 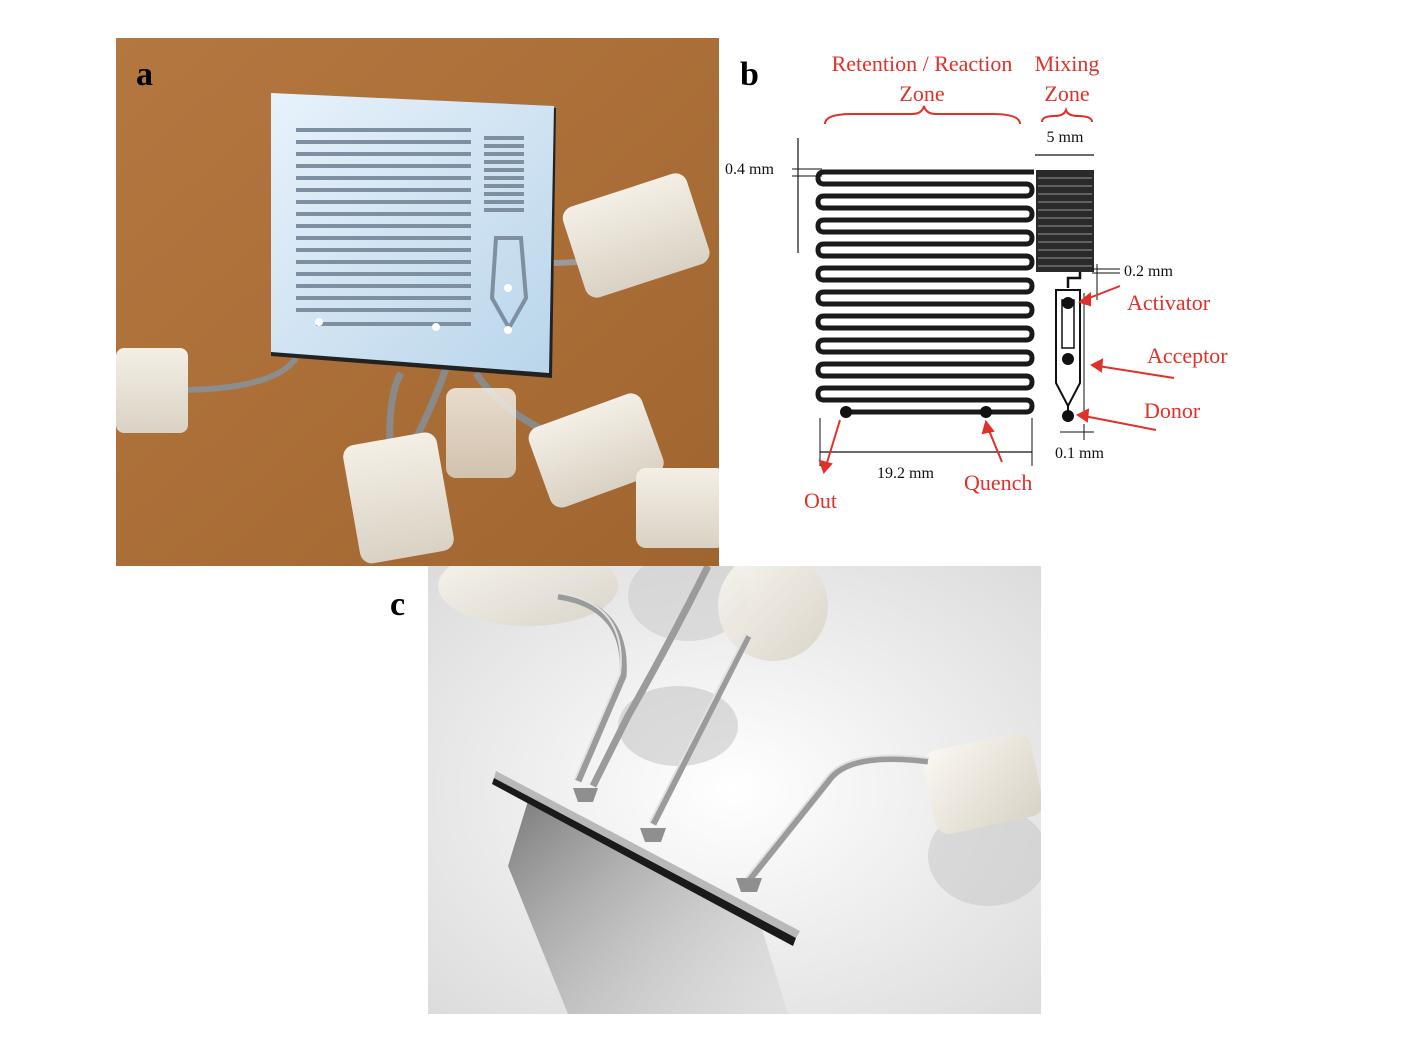 What do you see at coordinates (1169, 302) in the screenshot?
I see `activator-label: Activator` at bounding box center [1169, 302].